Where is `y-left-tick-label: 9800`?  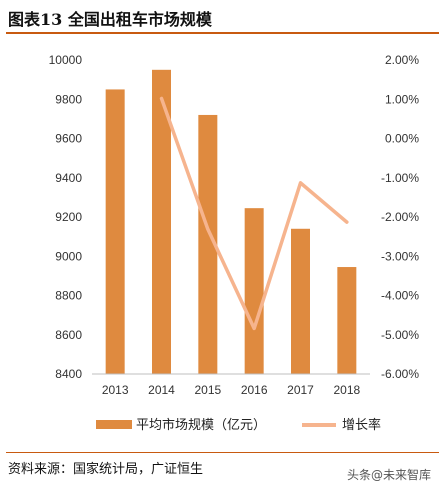 y-left-tick-label: 9800 is located at coordinates (68, 99).